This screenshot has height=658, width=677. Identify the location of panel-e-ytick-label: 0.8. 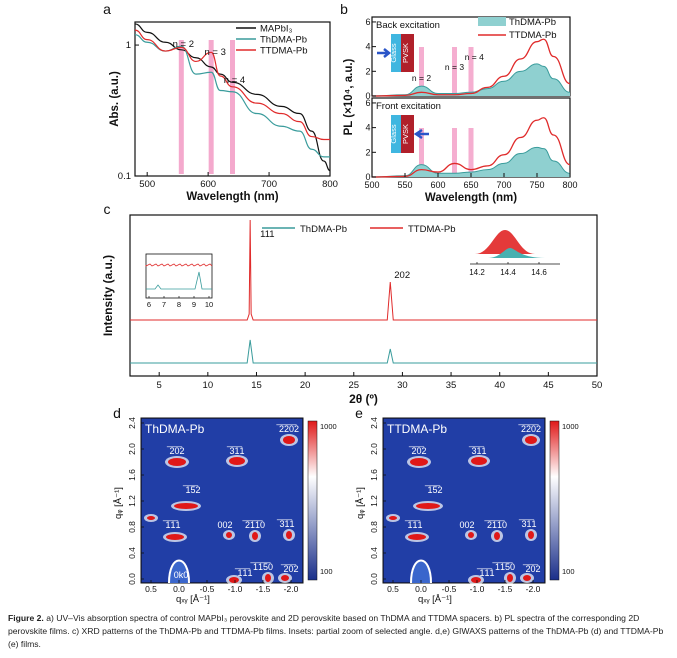
(374, 527).